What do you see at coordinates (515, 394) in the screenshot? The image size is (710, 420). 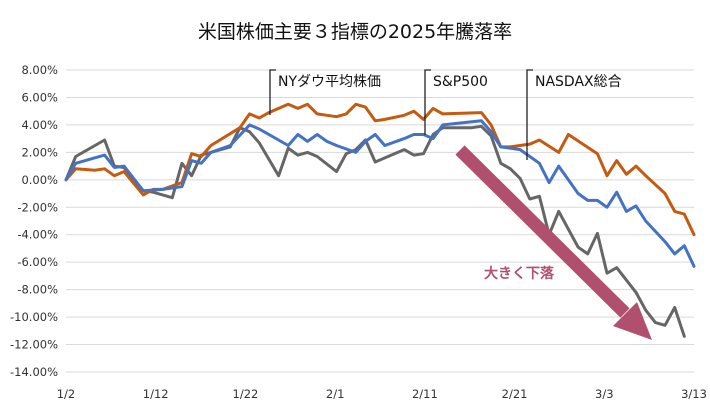 I see `x-tick-label: 2/21` at bounding box center [515, 394].